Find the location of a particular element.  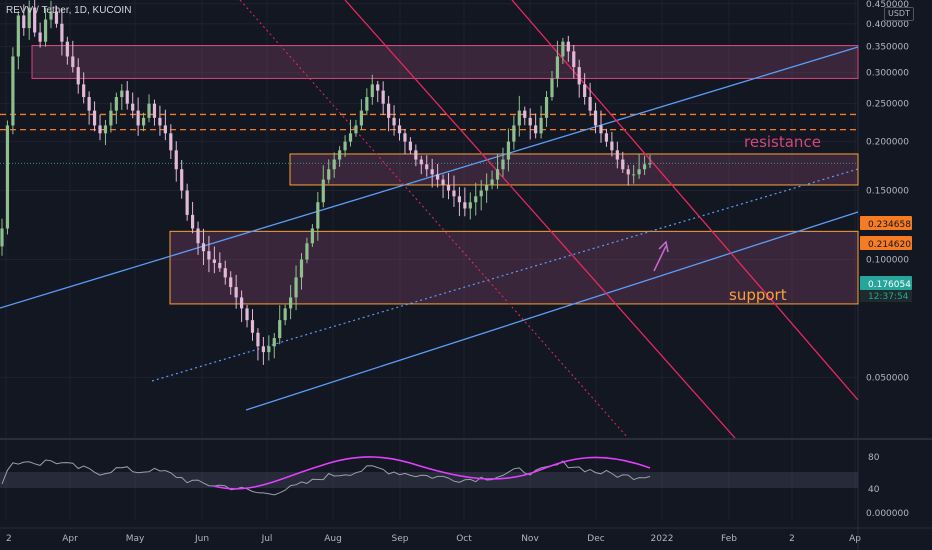

time-tick-label: Feb is located at coordinates (729, 539).